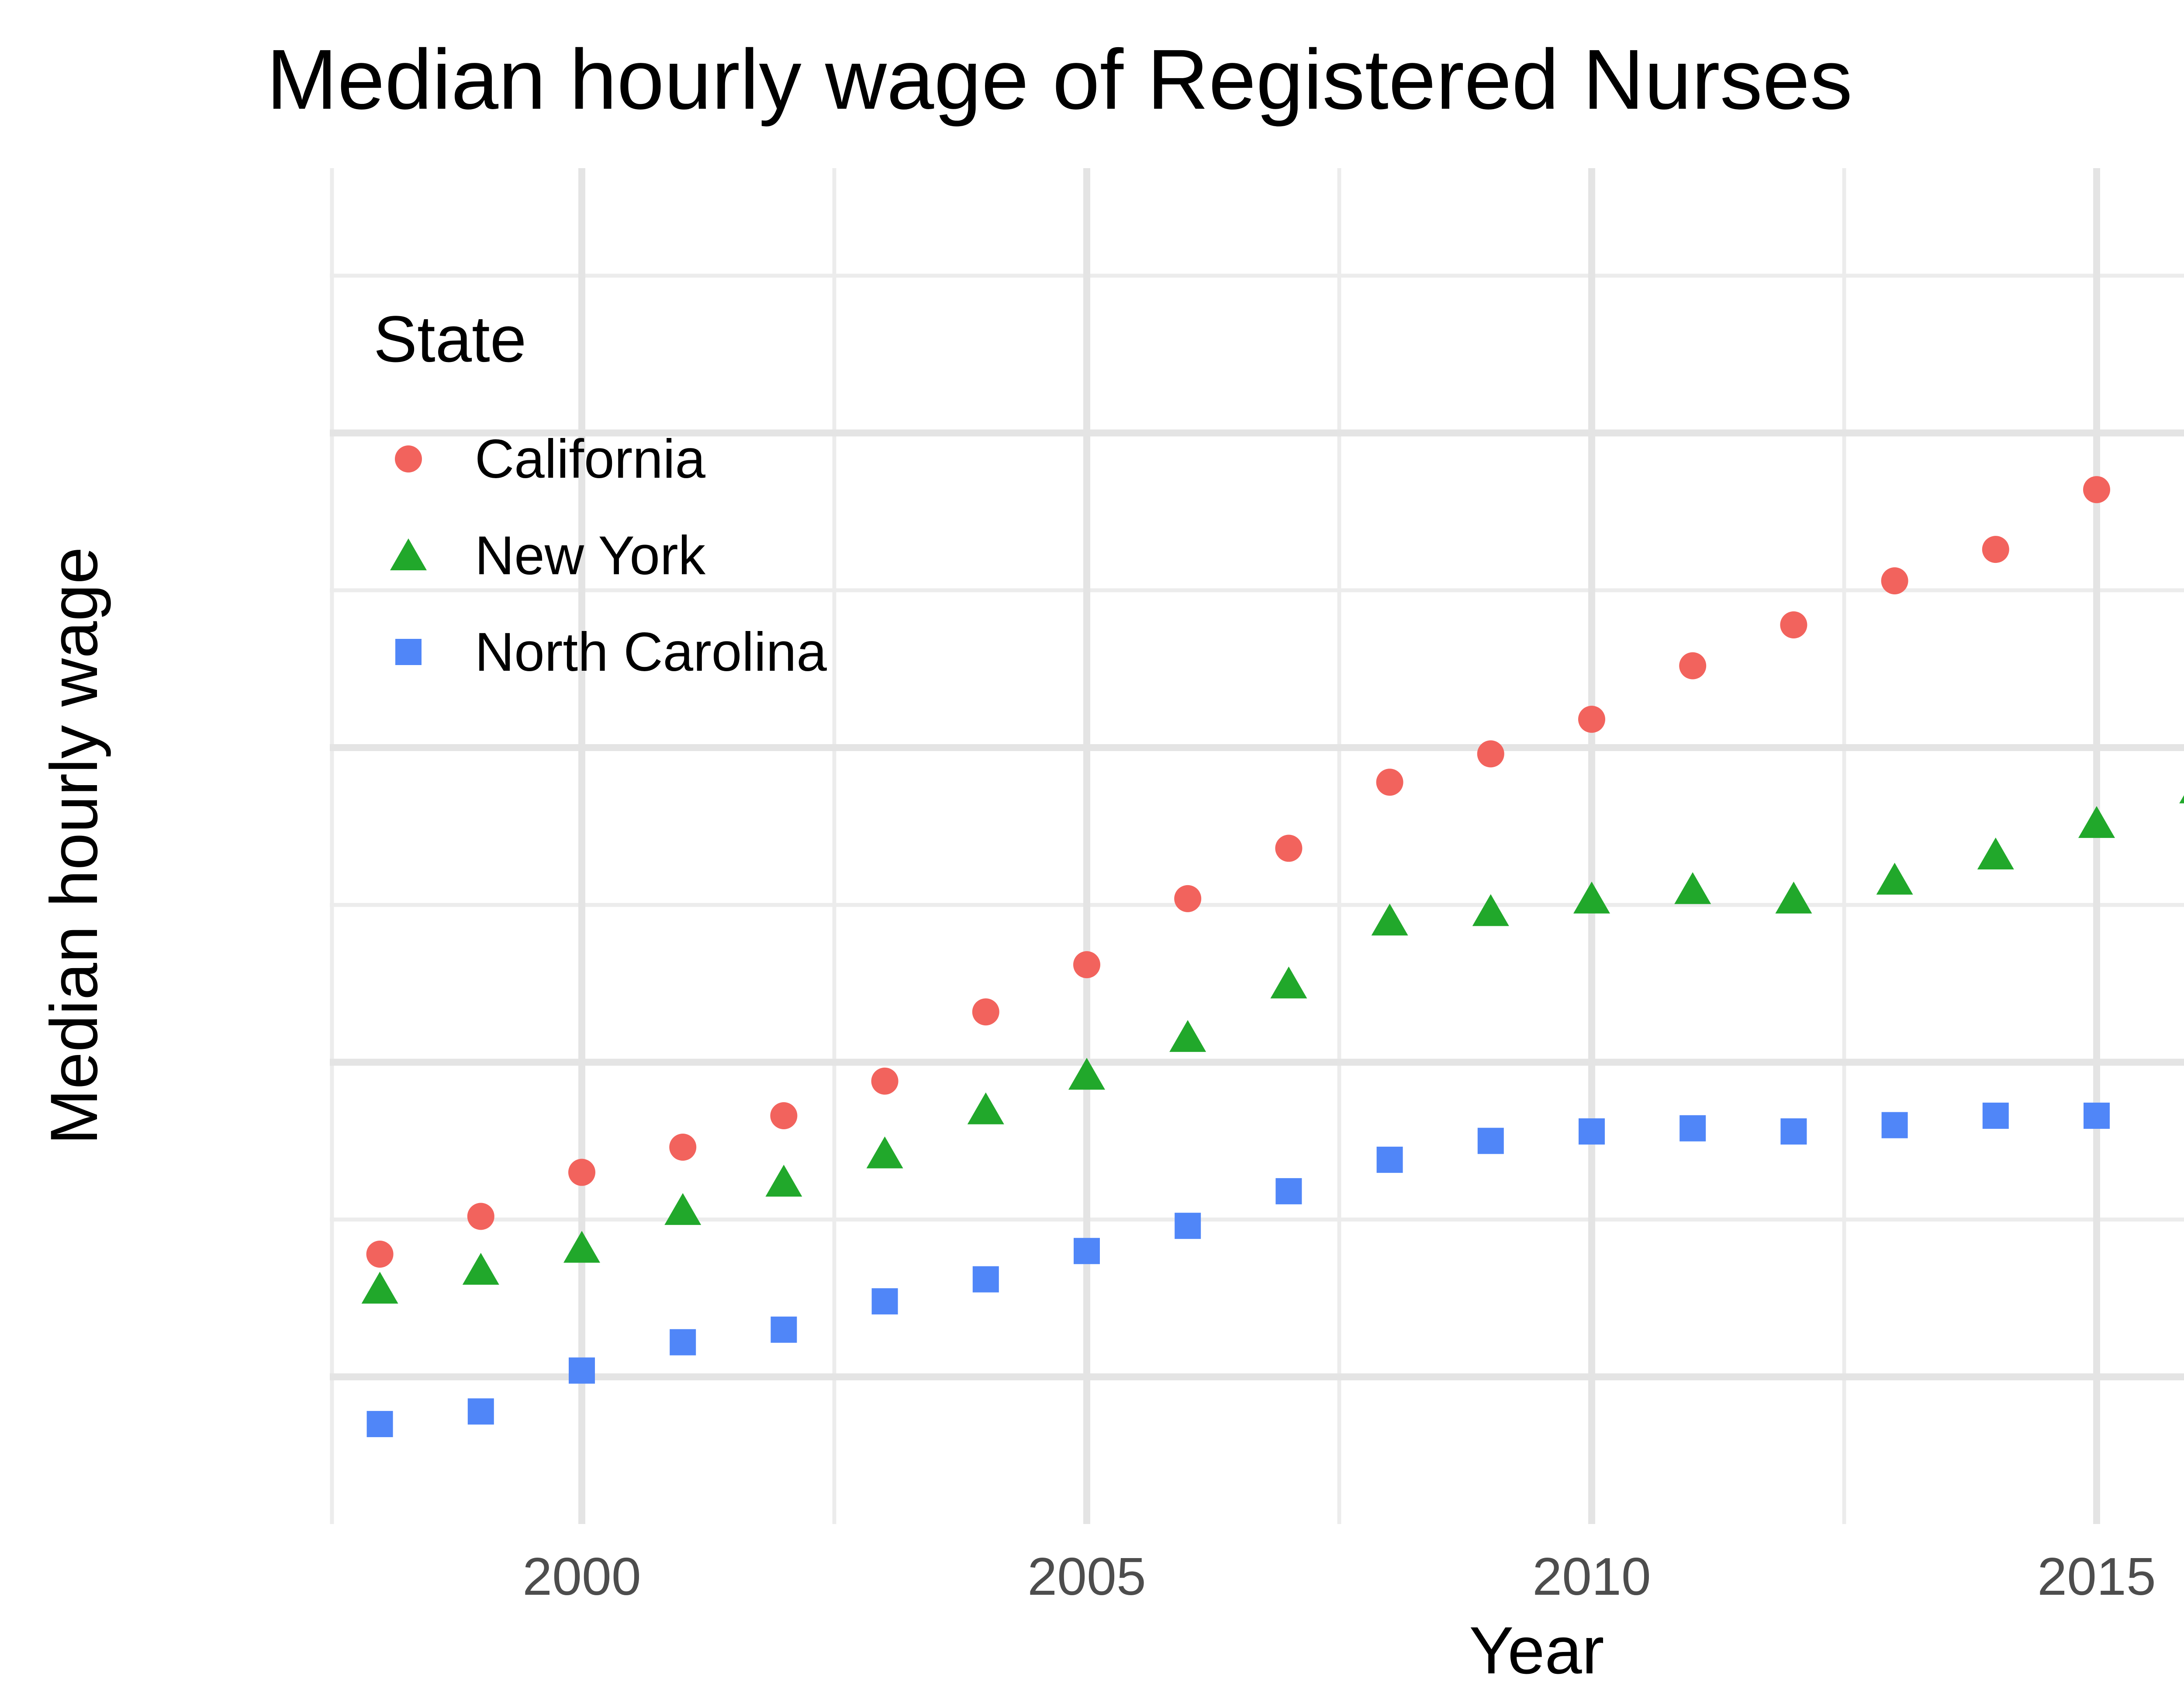 Image resolution: width=2184 pixels, height=1700 pixels. I want to click on point-california-2001, so click(683, 1147).